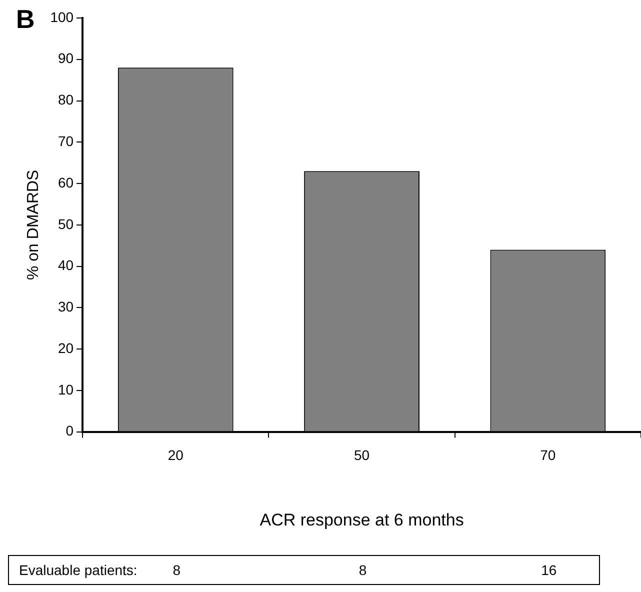  What do you see at coordinates (66, 224) in the screenshot?
I see `y-tick-label: 50` at bounding box center [66, 224].